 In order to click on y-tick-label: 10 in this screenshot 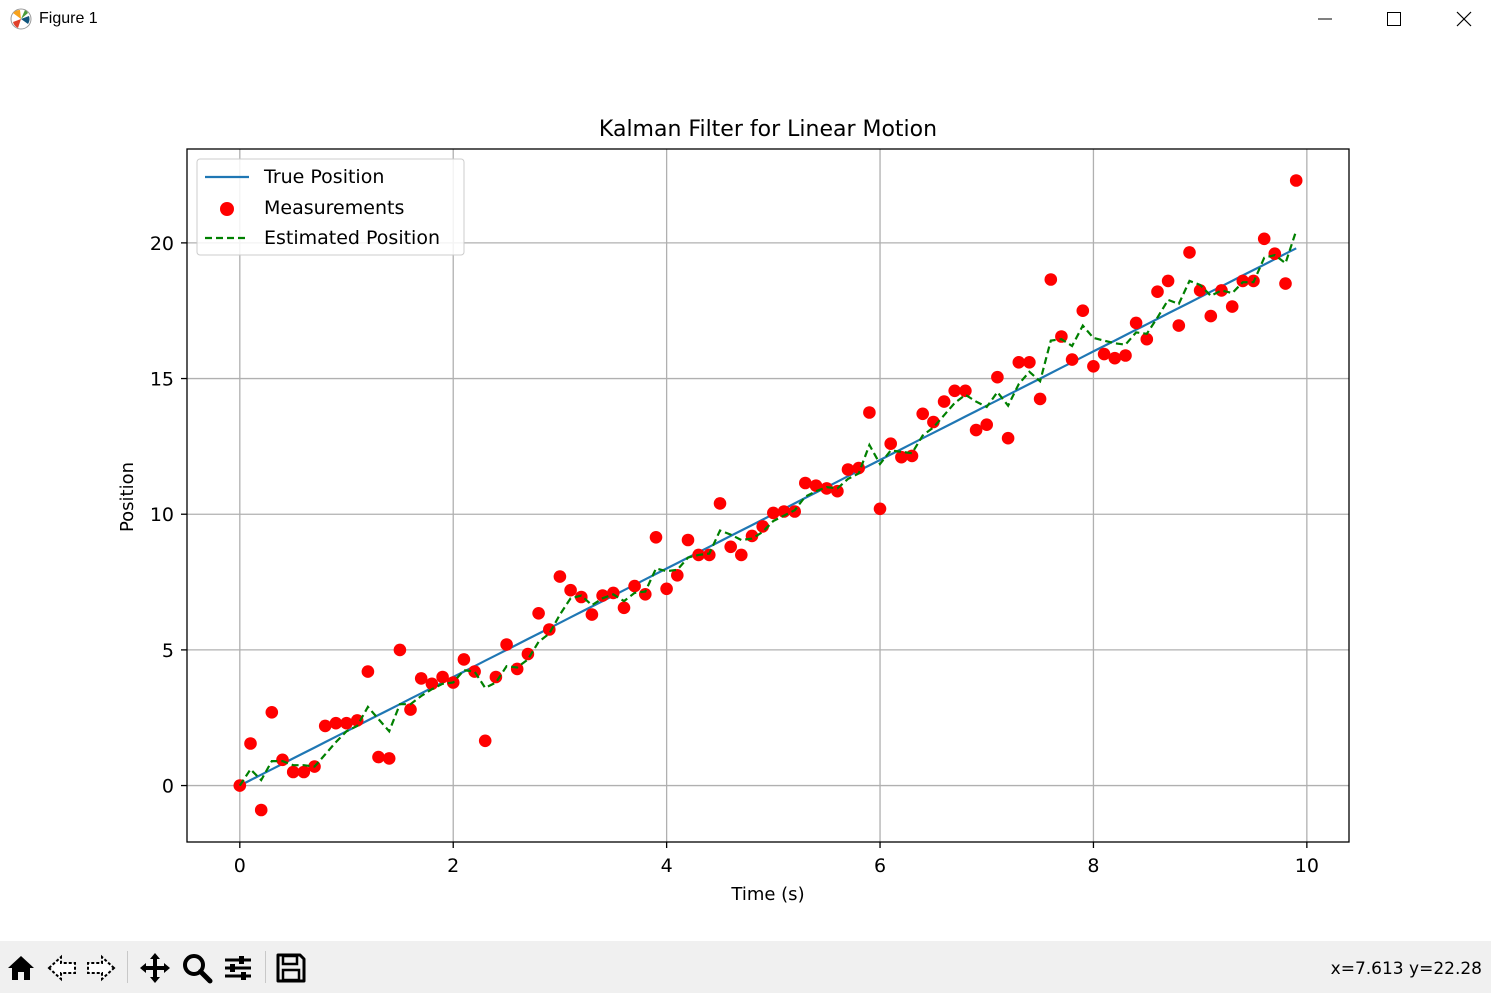, I will do `click(162, 515)`.